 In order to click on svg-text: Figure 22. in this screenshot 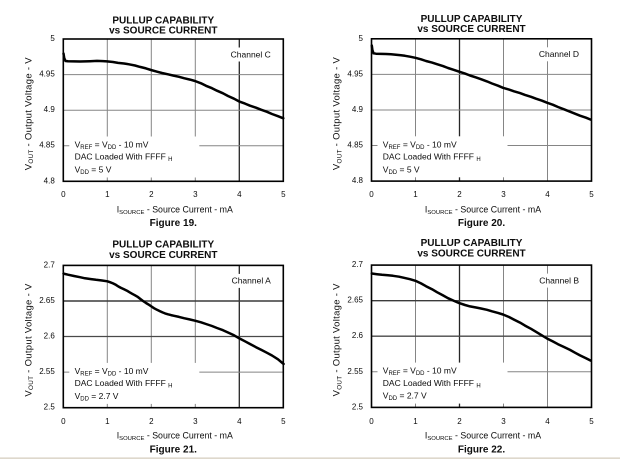, I will do `click(481, 449)`.